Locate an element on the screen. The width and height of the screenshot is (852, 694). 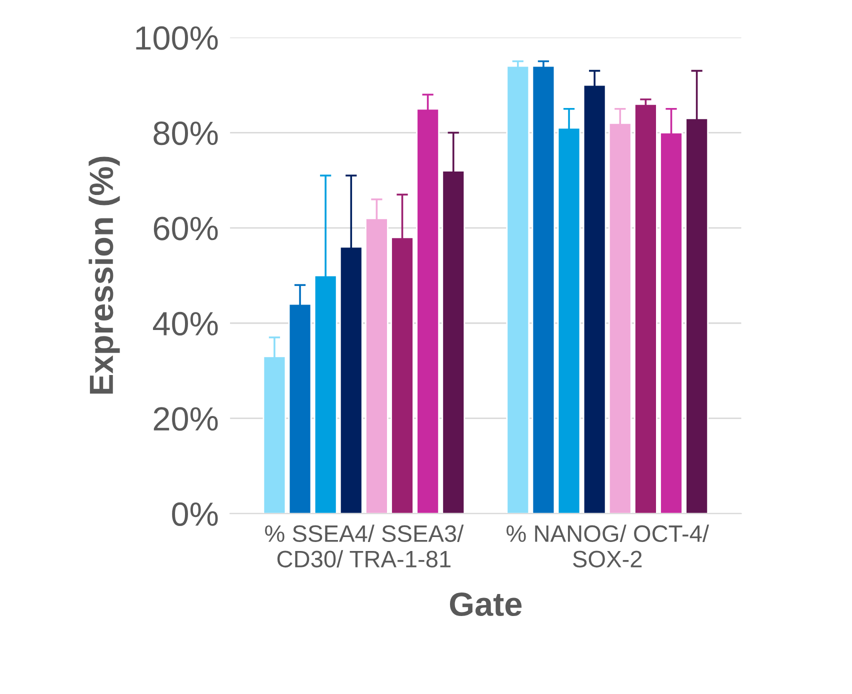
y-tick-label: 20% is located at coordinates (186, 419).